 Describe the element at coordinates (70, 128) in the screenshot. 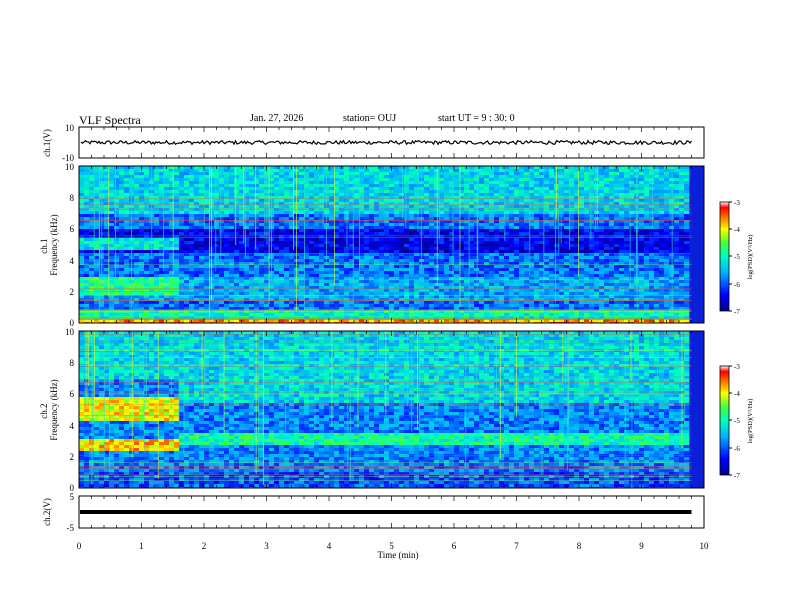

I see `ch1-ytick-top: 10` at that location.